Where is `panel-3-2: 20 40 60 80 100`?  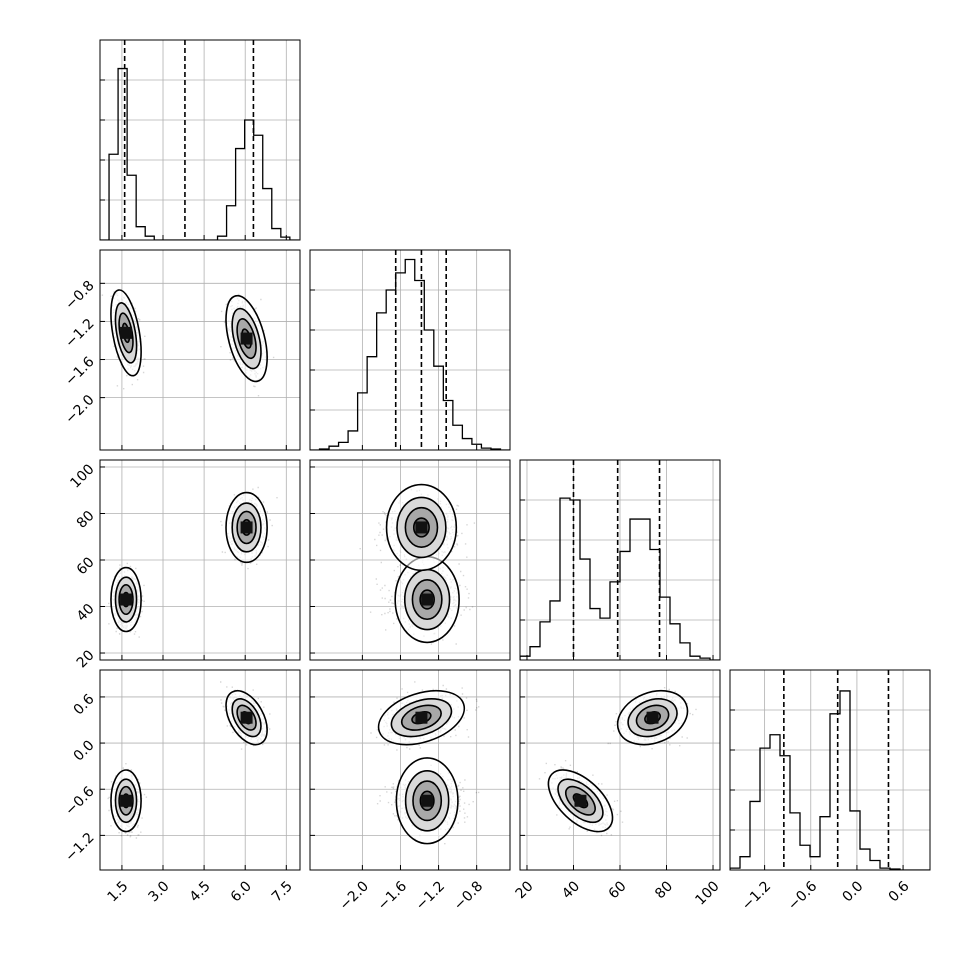 panel-3-2: 20 40 60 80 100 is located at coordinates (618, 789).